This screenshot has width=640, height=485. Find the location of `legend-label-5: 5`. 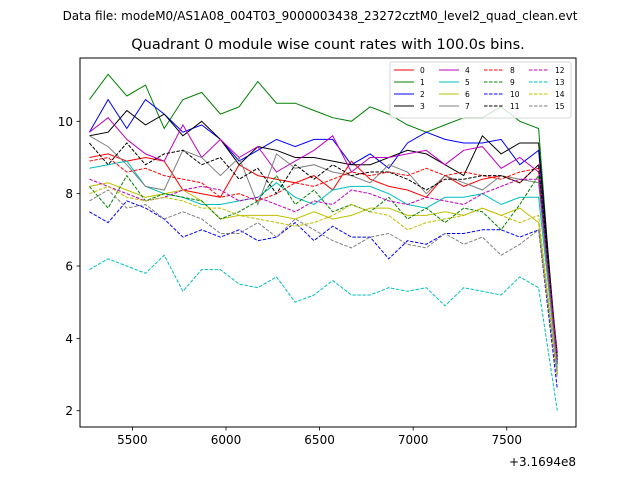

legend-label-5: 5 is located at coordinates (467, 82).